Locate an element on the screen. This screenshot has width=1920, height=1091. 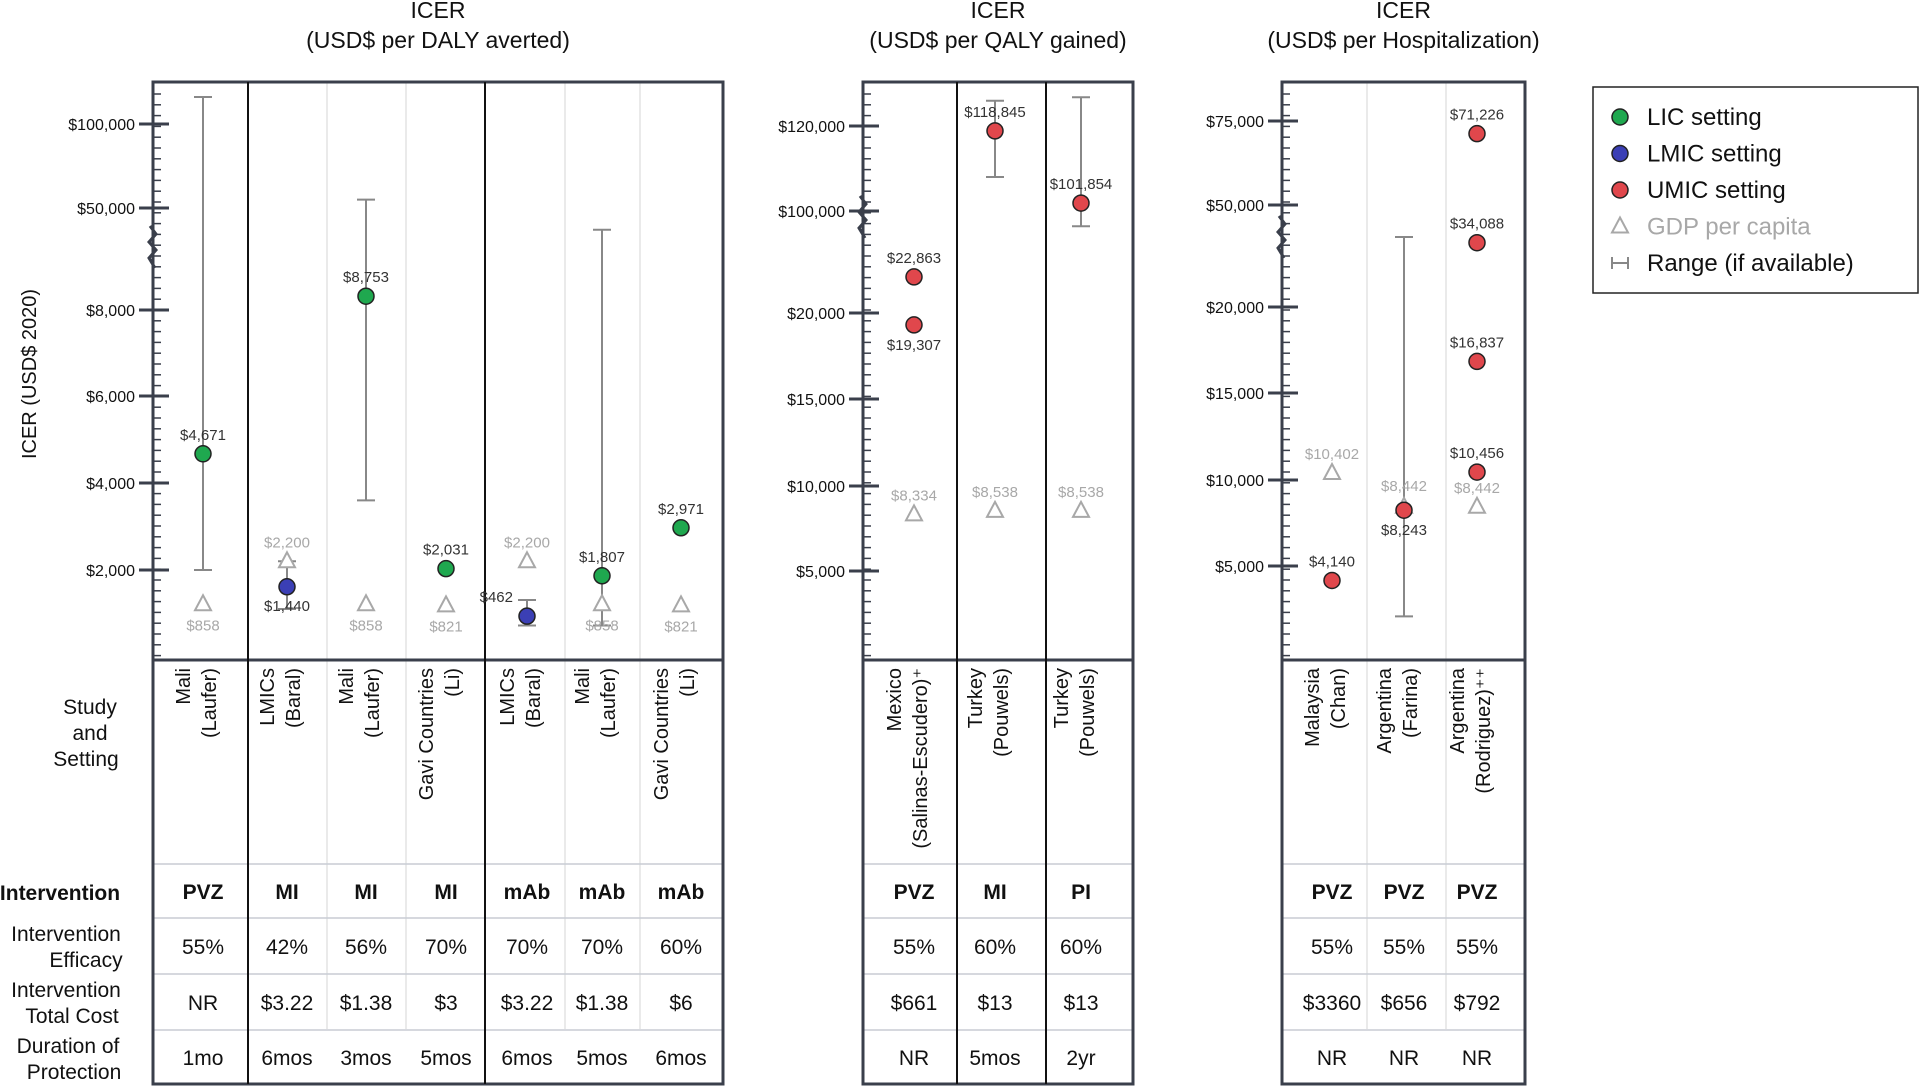
y-tick-label: $120,000 is located at coordinates (811, 127).